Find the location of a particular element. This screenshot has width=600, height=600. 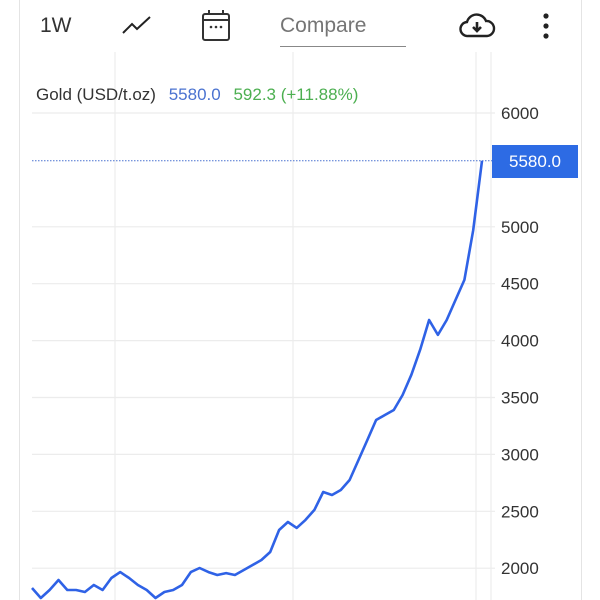

price-change: 592.3 (+11.88%) is located at coordinates (296, 94).